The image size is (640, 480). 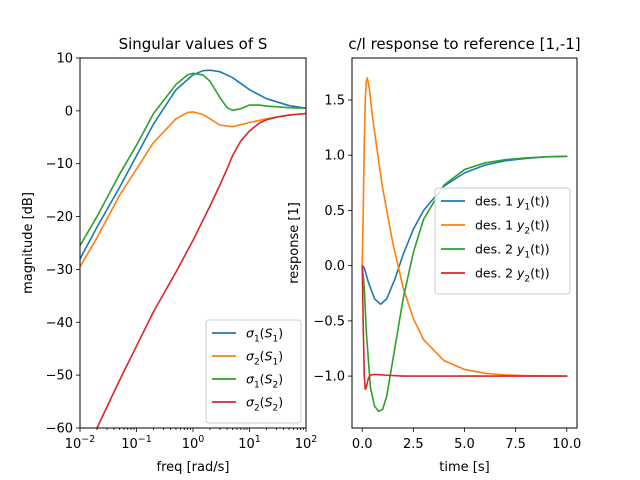 I want to click on x-tick-label: 10², so click(x=306, y=443).